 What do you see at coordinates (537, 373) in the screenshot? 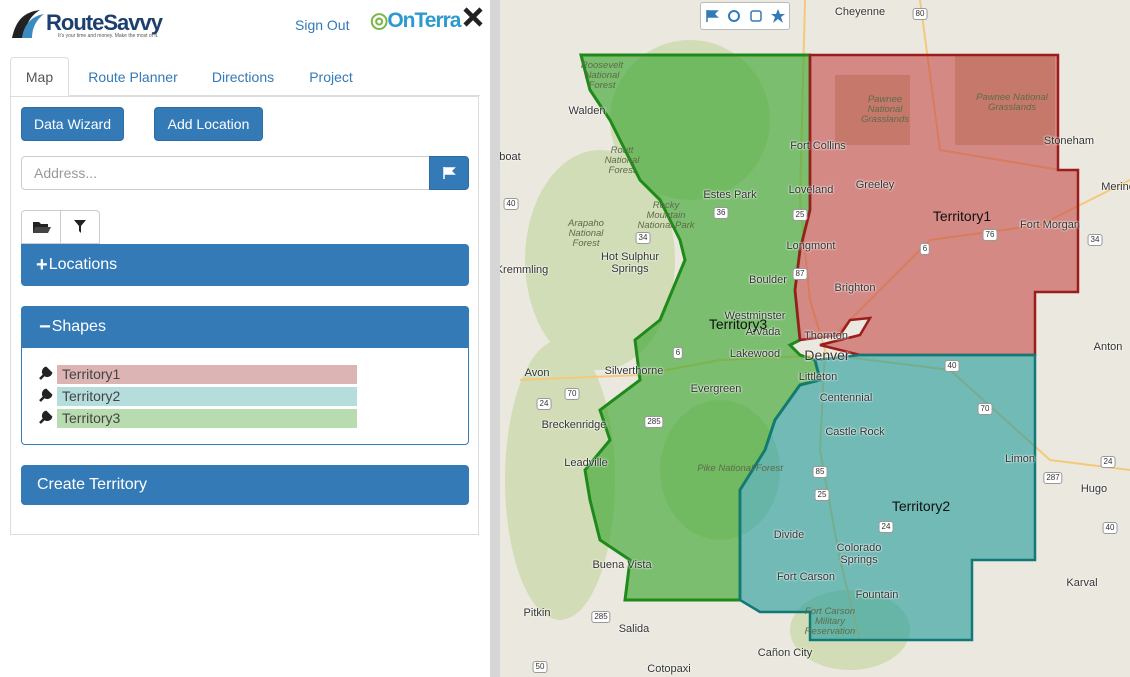
I see `place-label: Avon` at bounding box center [537, 373].